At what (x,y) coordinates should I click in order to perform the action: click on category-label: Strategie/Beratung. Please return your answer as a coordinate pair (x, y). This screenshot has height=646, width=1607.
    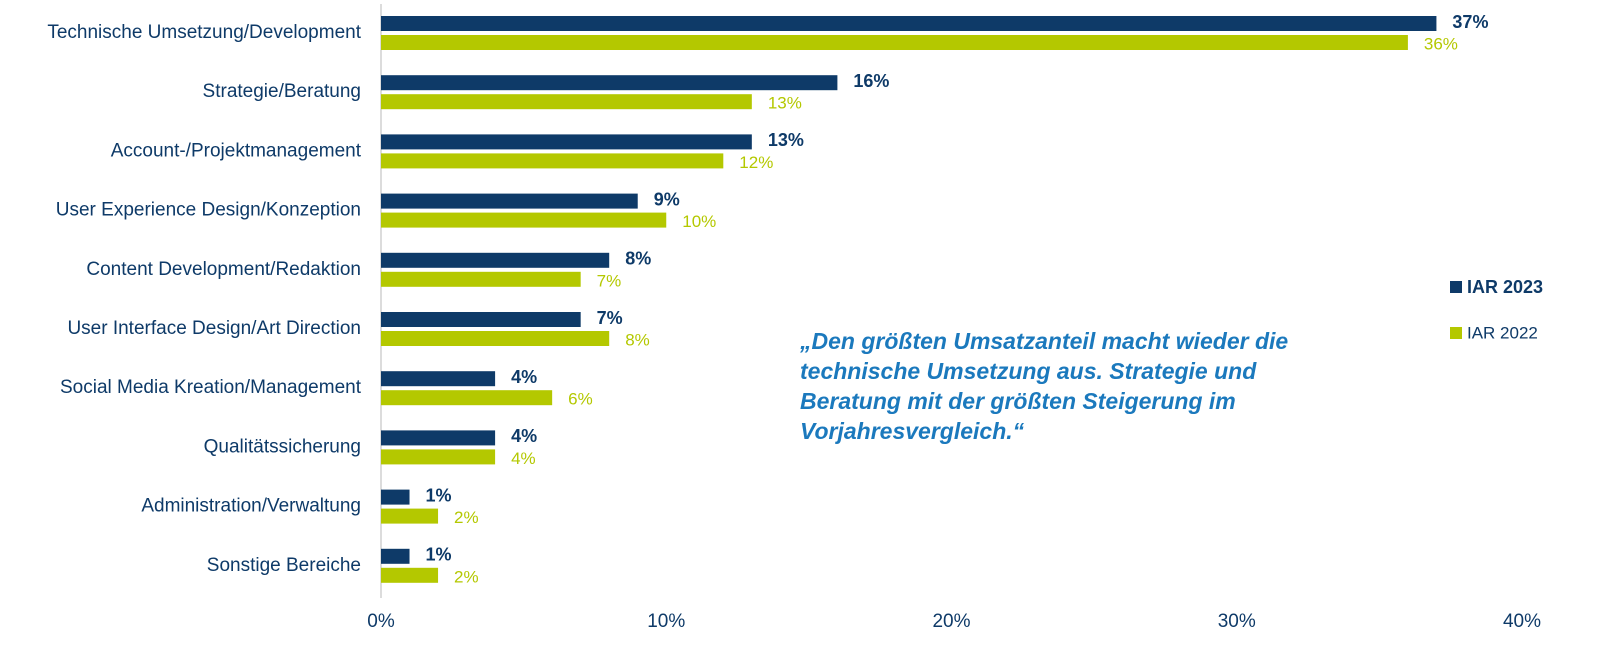
    Looking at the image, I should click on (282, 91).